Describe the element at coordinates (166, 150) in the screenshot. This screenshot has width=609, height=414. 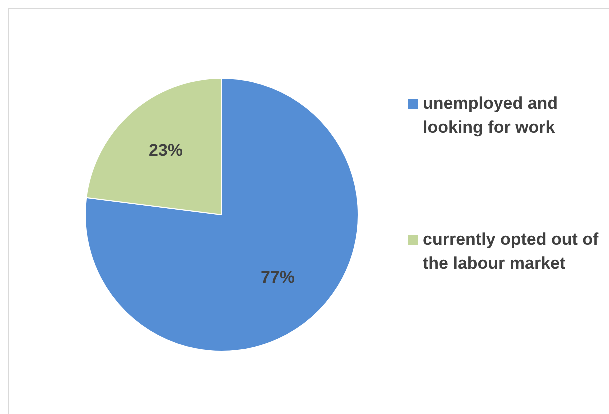
I see `data-label: 23%` at that location.